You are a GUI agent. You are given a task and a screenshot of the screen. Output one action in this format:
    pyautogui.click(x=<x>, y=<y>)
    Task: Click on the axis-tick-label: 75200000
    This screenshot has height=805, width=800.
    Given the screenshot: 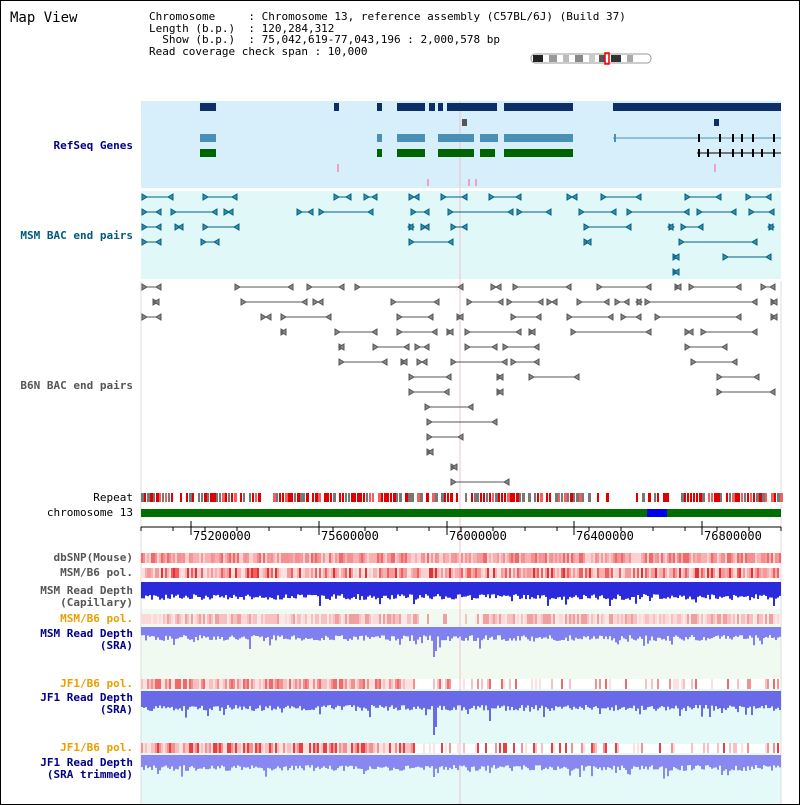 What is the action you would take?
    pyautogui.click(x=222, y=536)
    